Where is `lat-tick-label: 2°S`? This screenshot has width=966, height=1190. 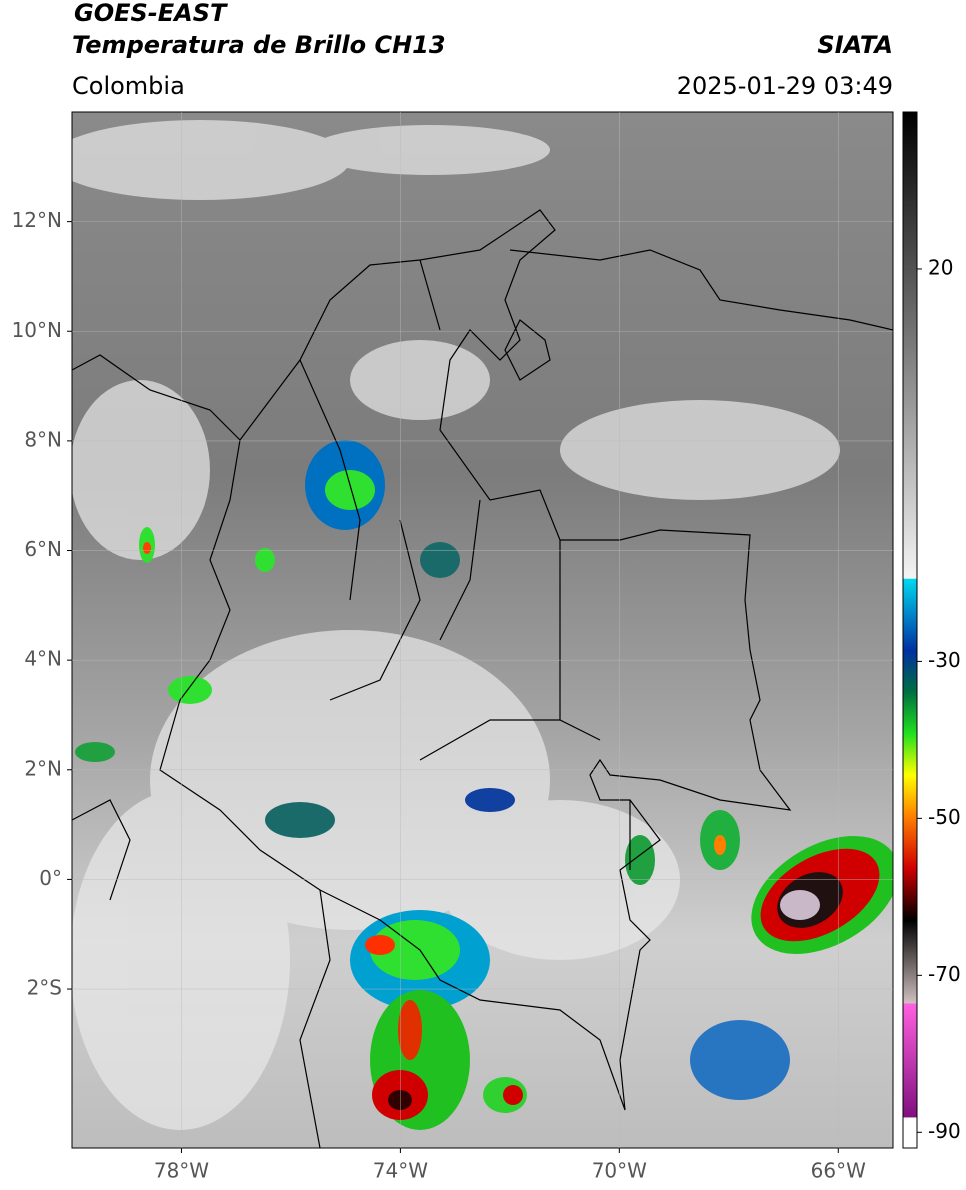
lat-tick-label: 2°S is located at coordinates (44, 988).